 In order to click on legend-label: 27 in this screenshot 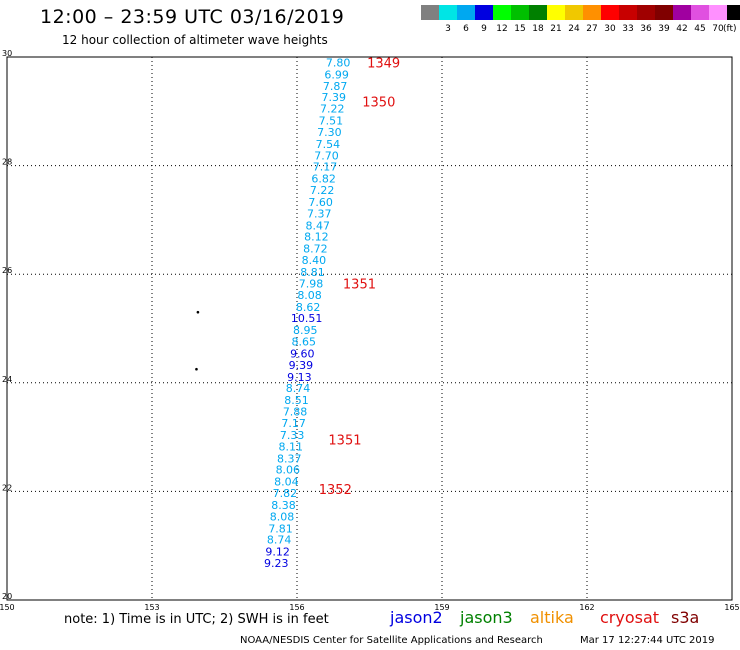, I will do `click(592, 29)`.